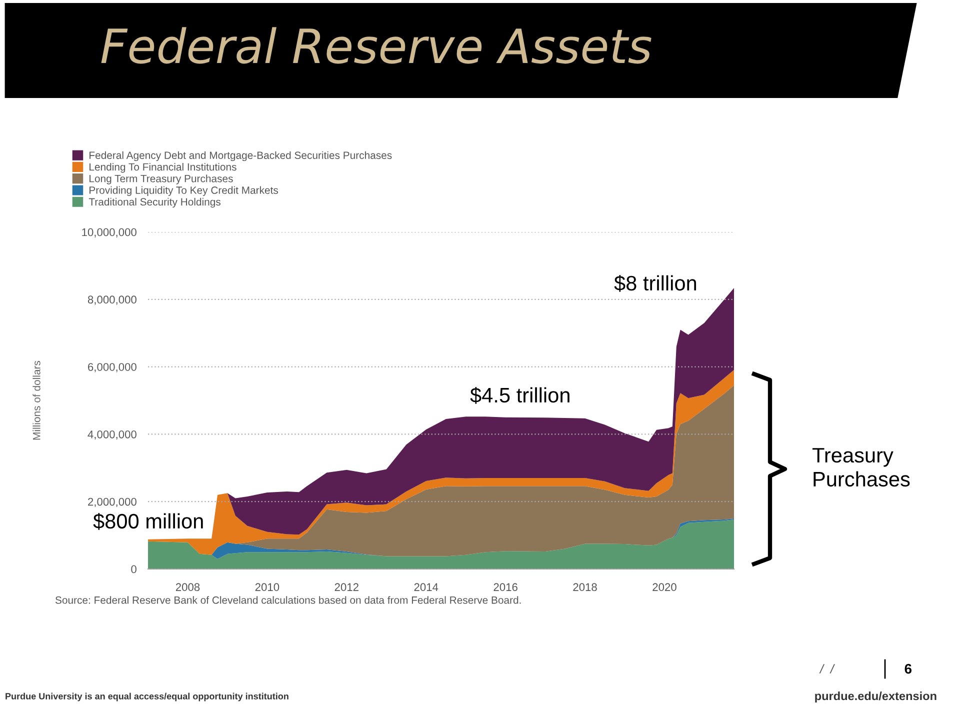  I want to click on y-tick-label: 8,000,000, so click(112, 300).